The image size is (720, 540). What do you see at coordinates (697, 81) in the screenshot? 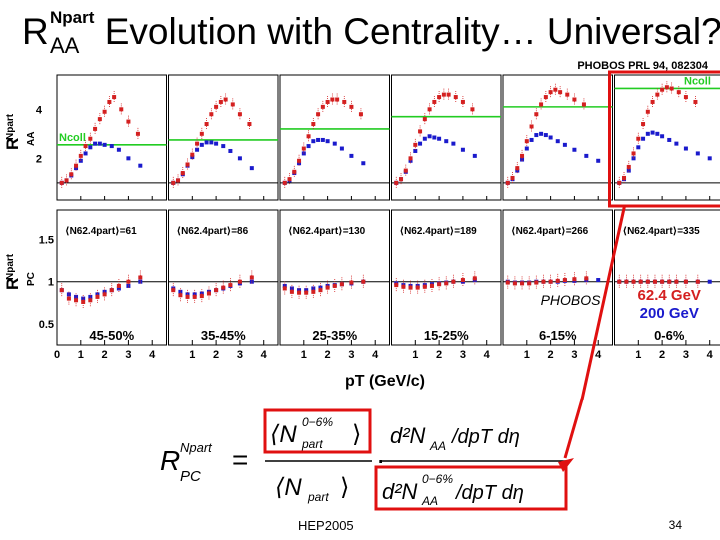
I see `ncoll-label-right: Ncoll` at bounding box center [697, 81].